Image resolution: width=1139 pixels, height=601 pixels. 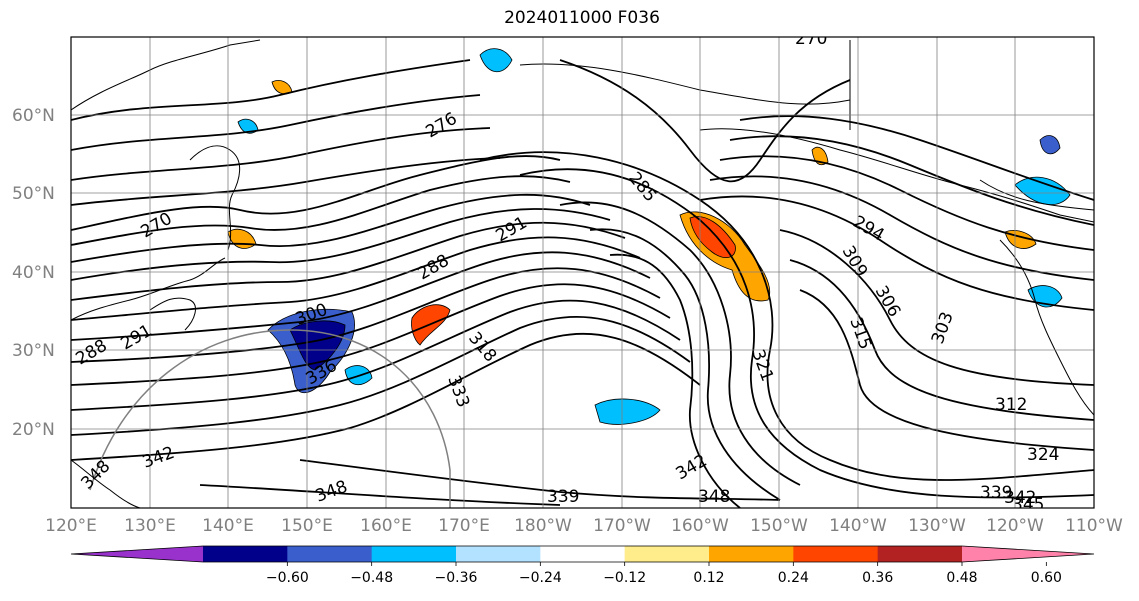 I want to click on negative-anomaly-160w, so click(x=627, y=411).